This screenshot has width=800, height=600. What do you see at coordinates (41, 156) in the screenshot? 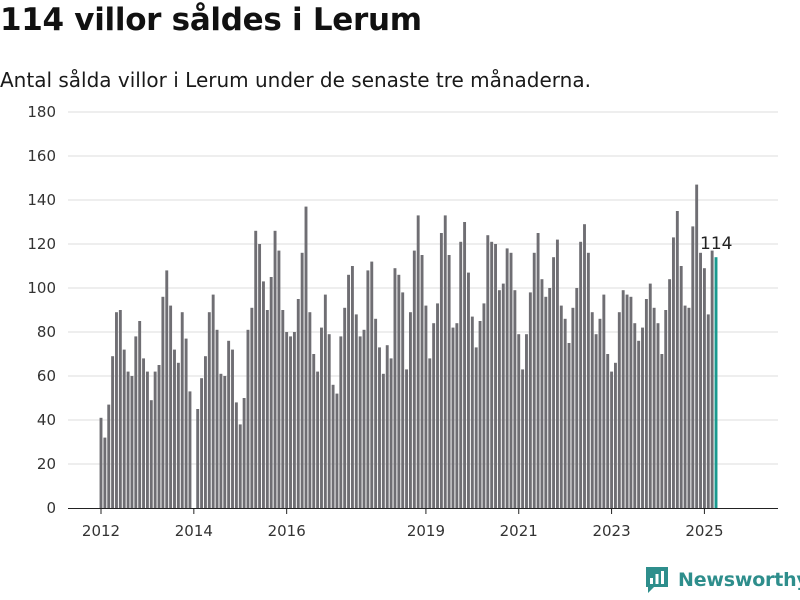
I see `y-tick-label: 160` at bounding box center [41, 156].